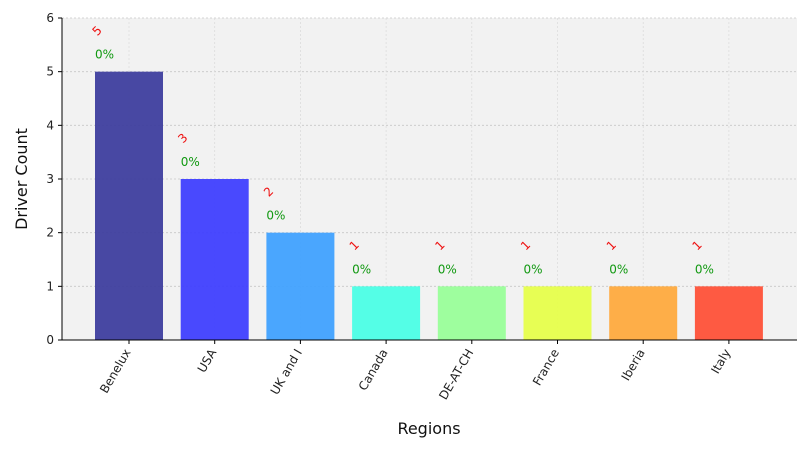 Image resolution: width=810 pixels, height=450 pixels. I want to click on x-tick-label: France, so click(546, 368).